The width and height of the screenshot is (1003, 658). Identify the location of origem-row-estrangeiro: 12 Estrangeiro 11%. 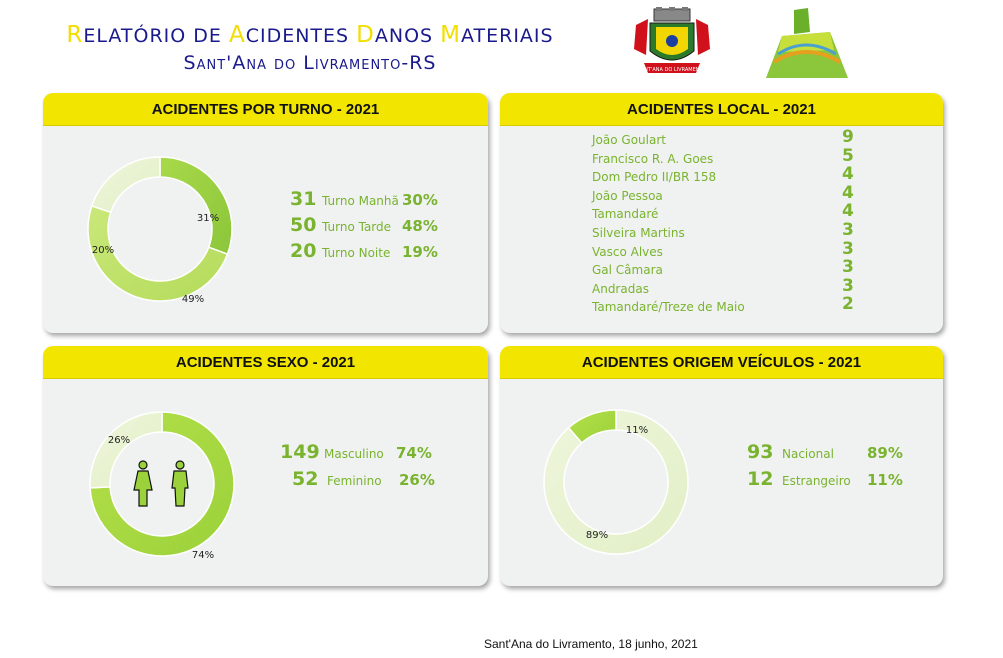
(825, 479).